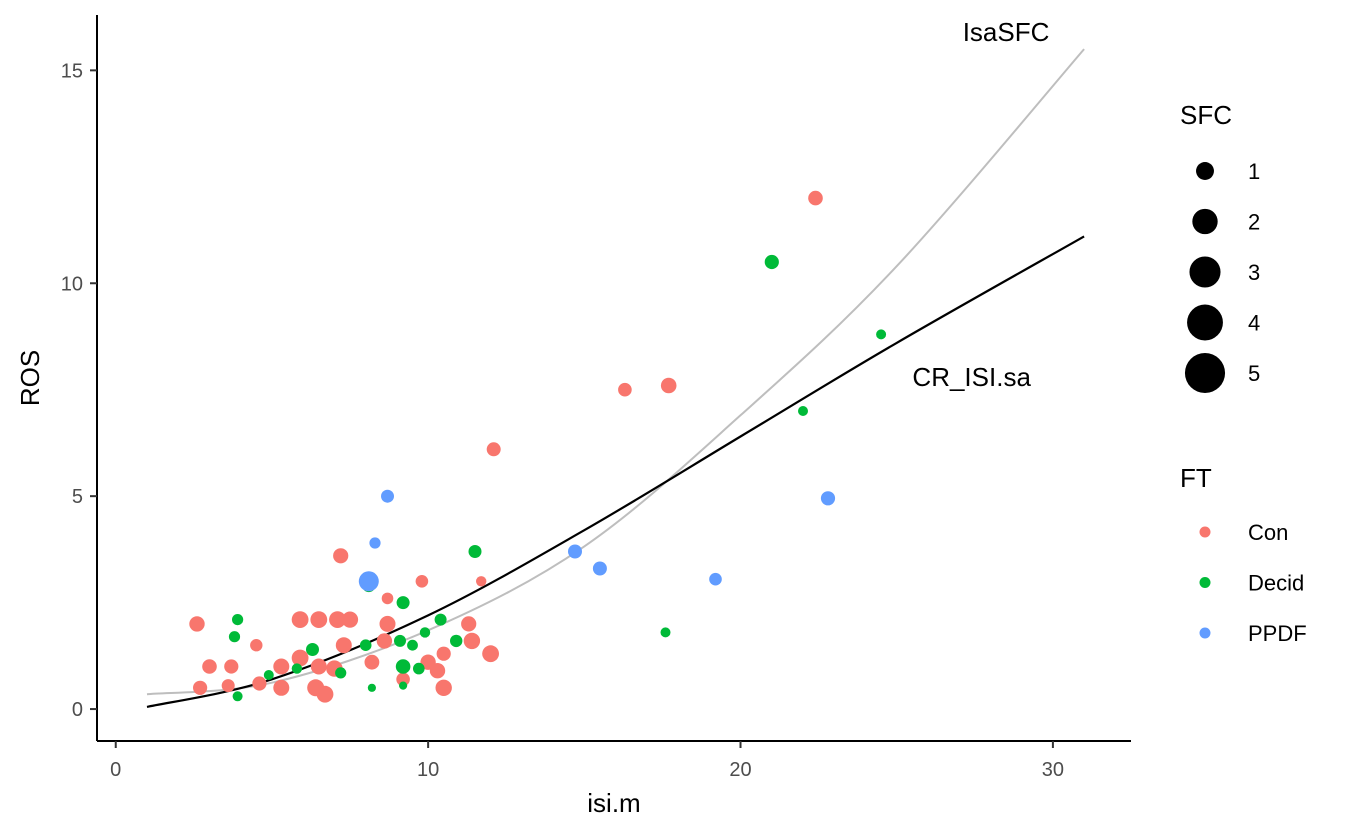 This screenshot has height=834, width=1349. I want to click on legend-size: SFC 1 2 3 4 5, so click(1220, 247).